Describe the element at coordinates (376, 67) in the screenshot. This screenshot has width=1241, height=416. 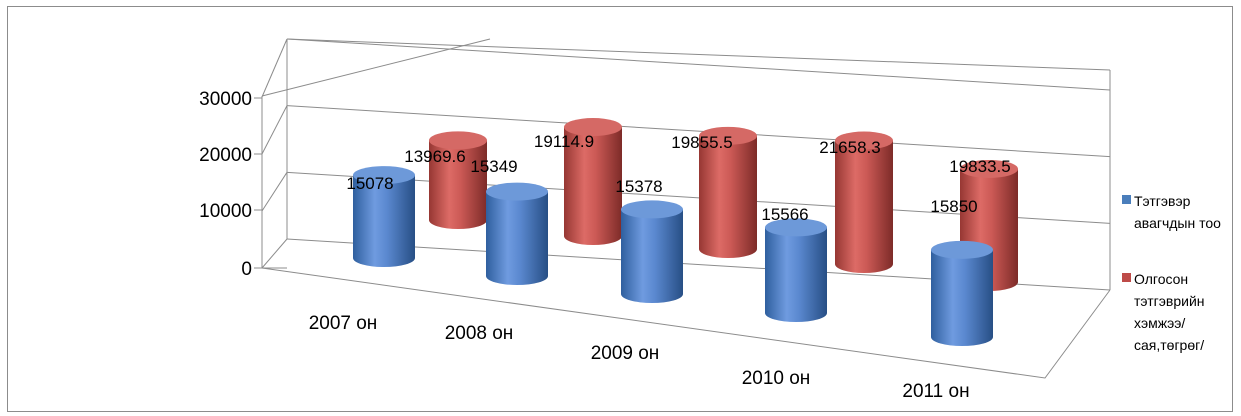
I see `side-gridline-top` at that location.